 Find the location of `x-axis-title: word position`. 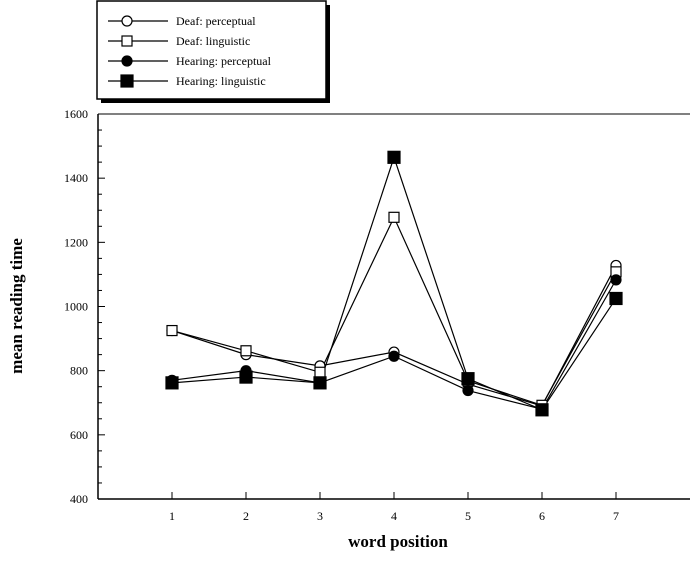

x-axis-title: word position is located at coordinates (398, 541).